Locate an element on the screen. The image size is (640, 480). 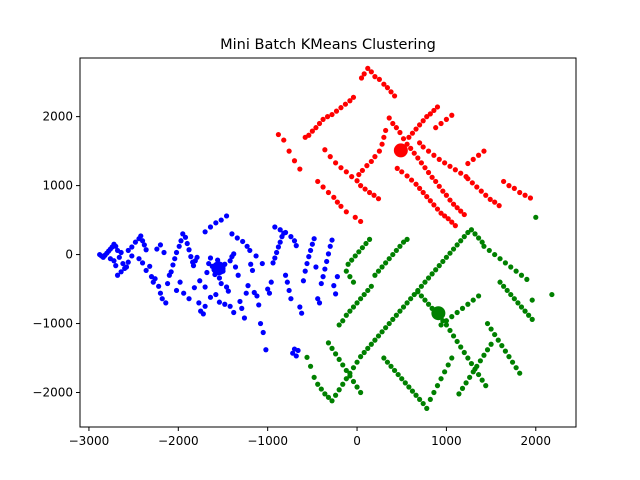
cluster-0-centroid is located at coordinates (218, 268).